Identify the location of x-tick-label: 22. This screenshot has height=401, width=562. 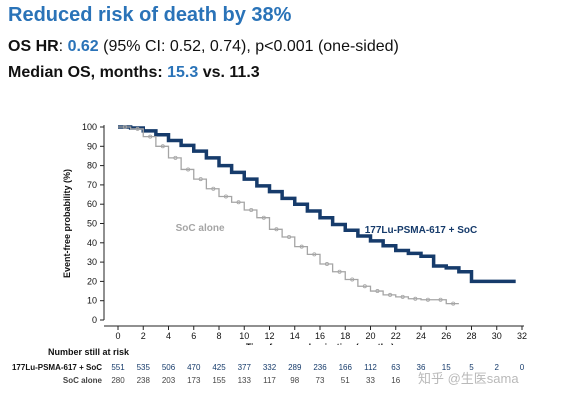
(396, 336).